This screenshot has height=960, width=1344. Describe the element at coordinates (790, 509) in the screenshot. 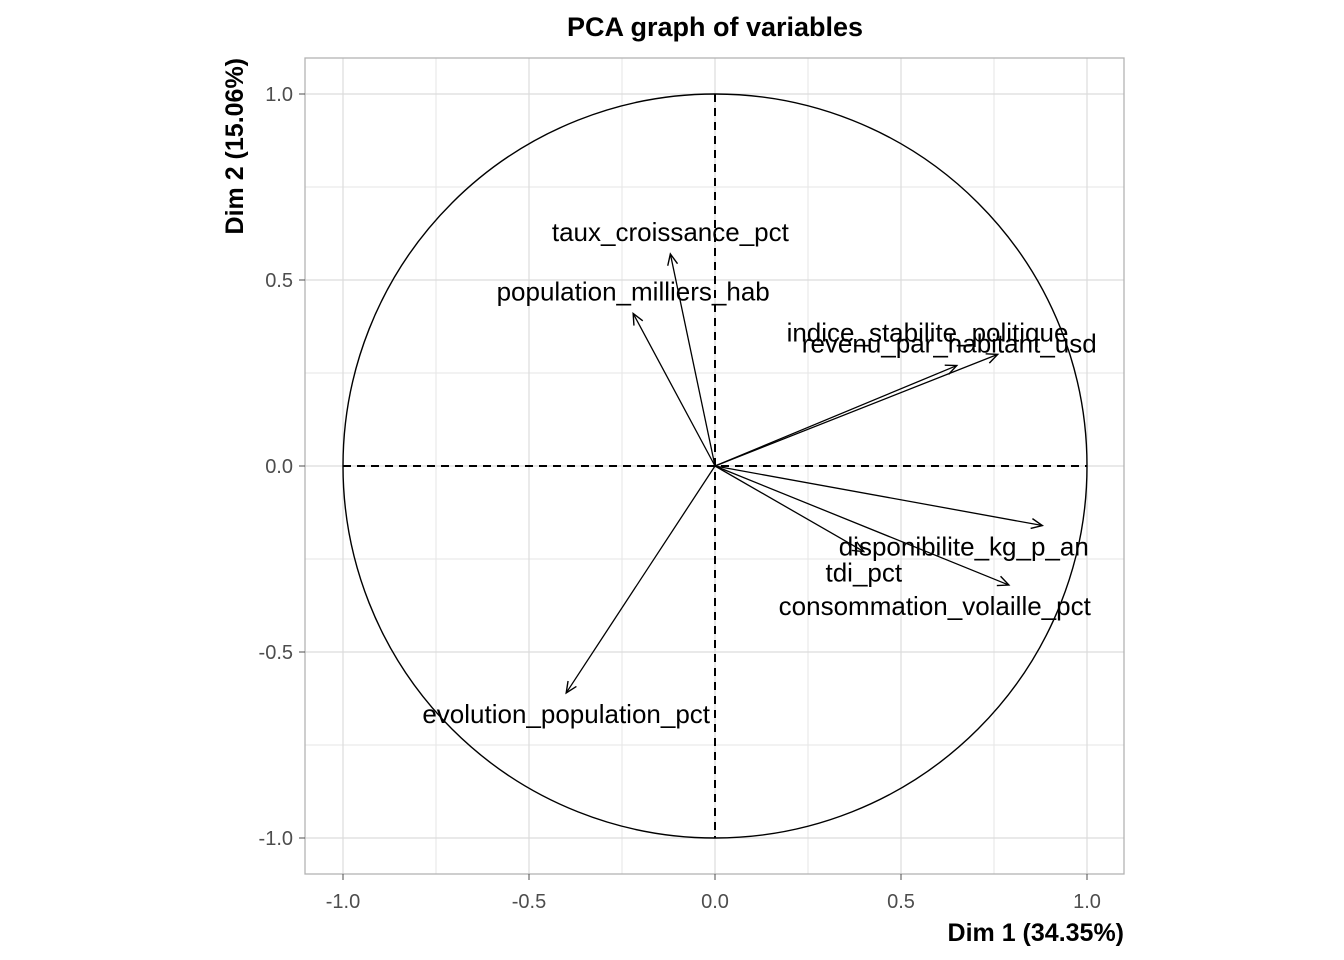

I see `arrow-tdi-pct` at that location.